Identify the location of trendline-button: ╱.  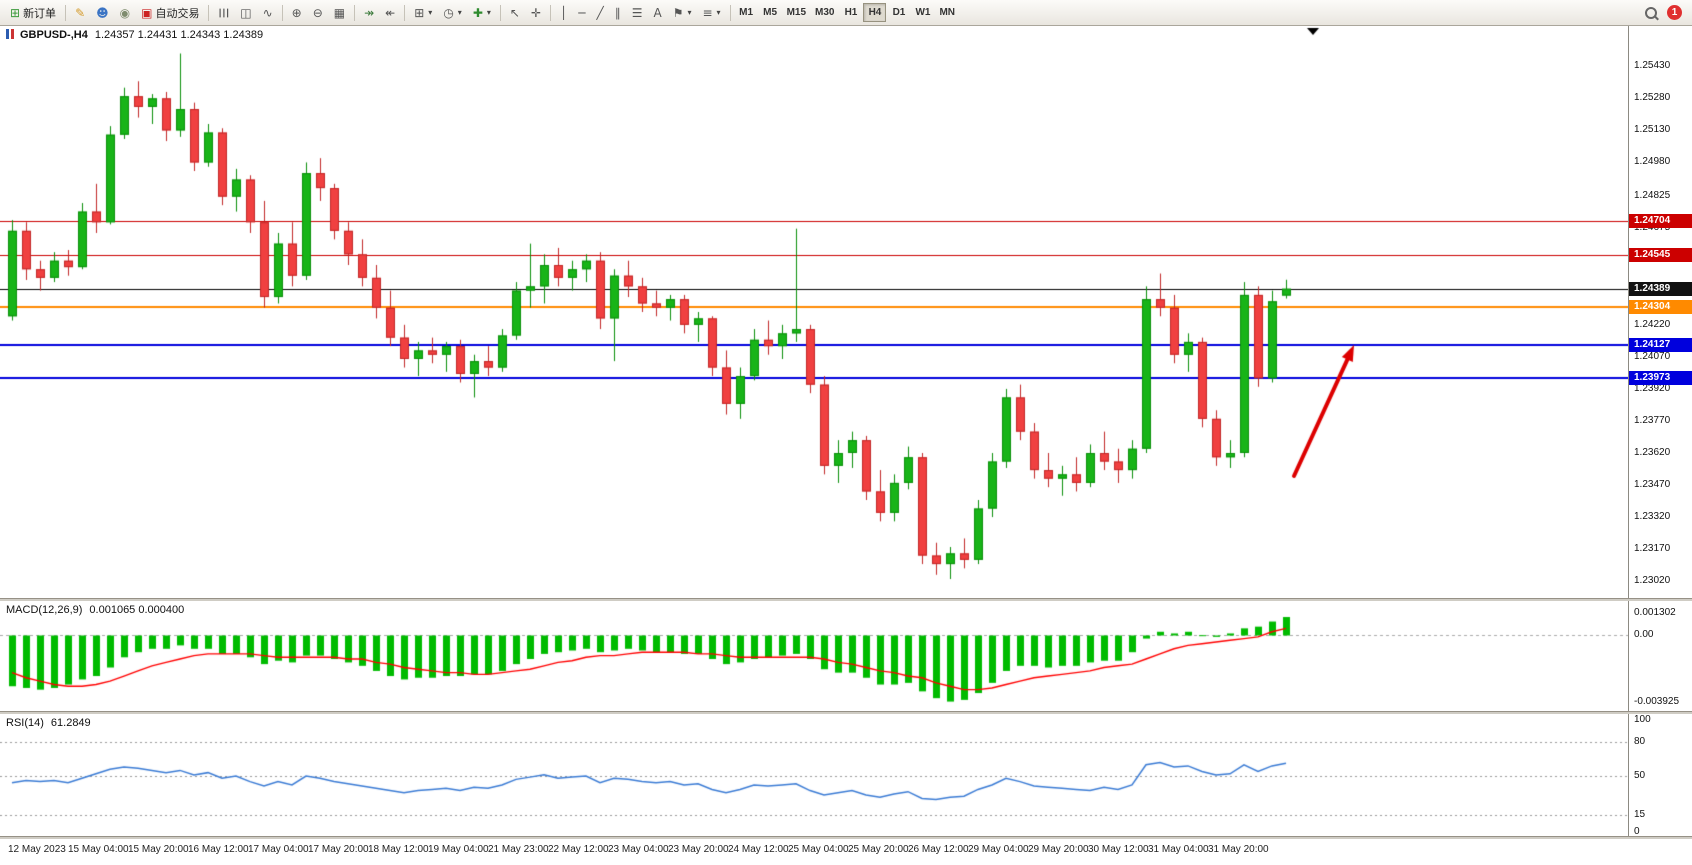
(599, 12).